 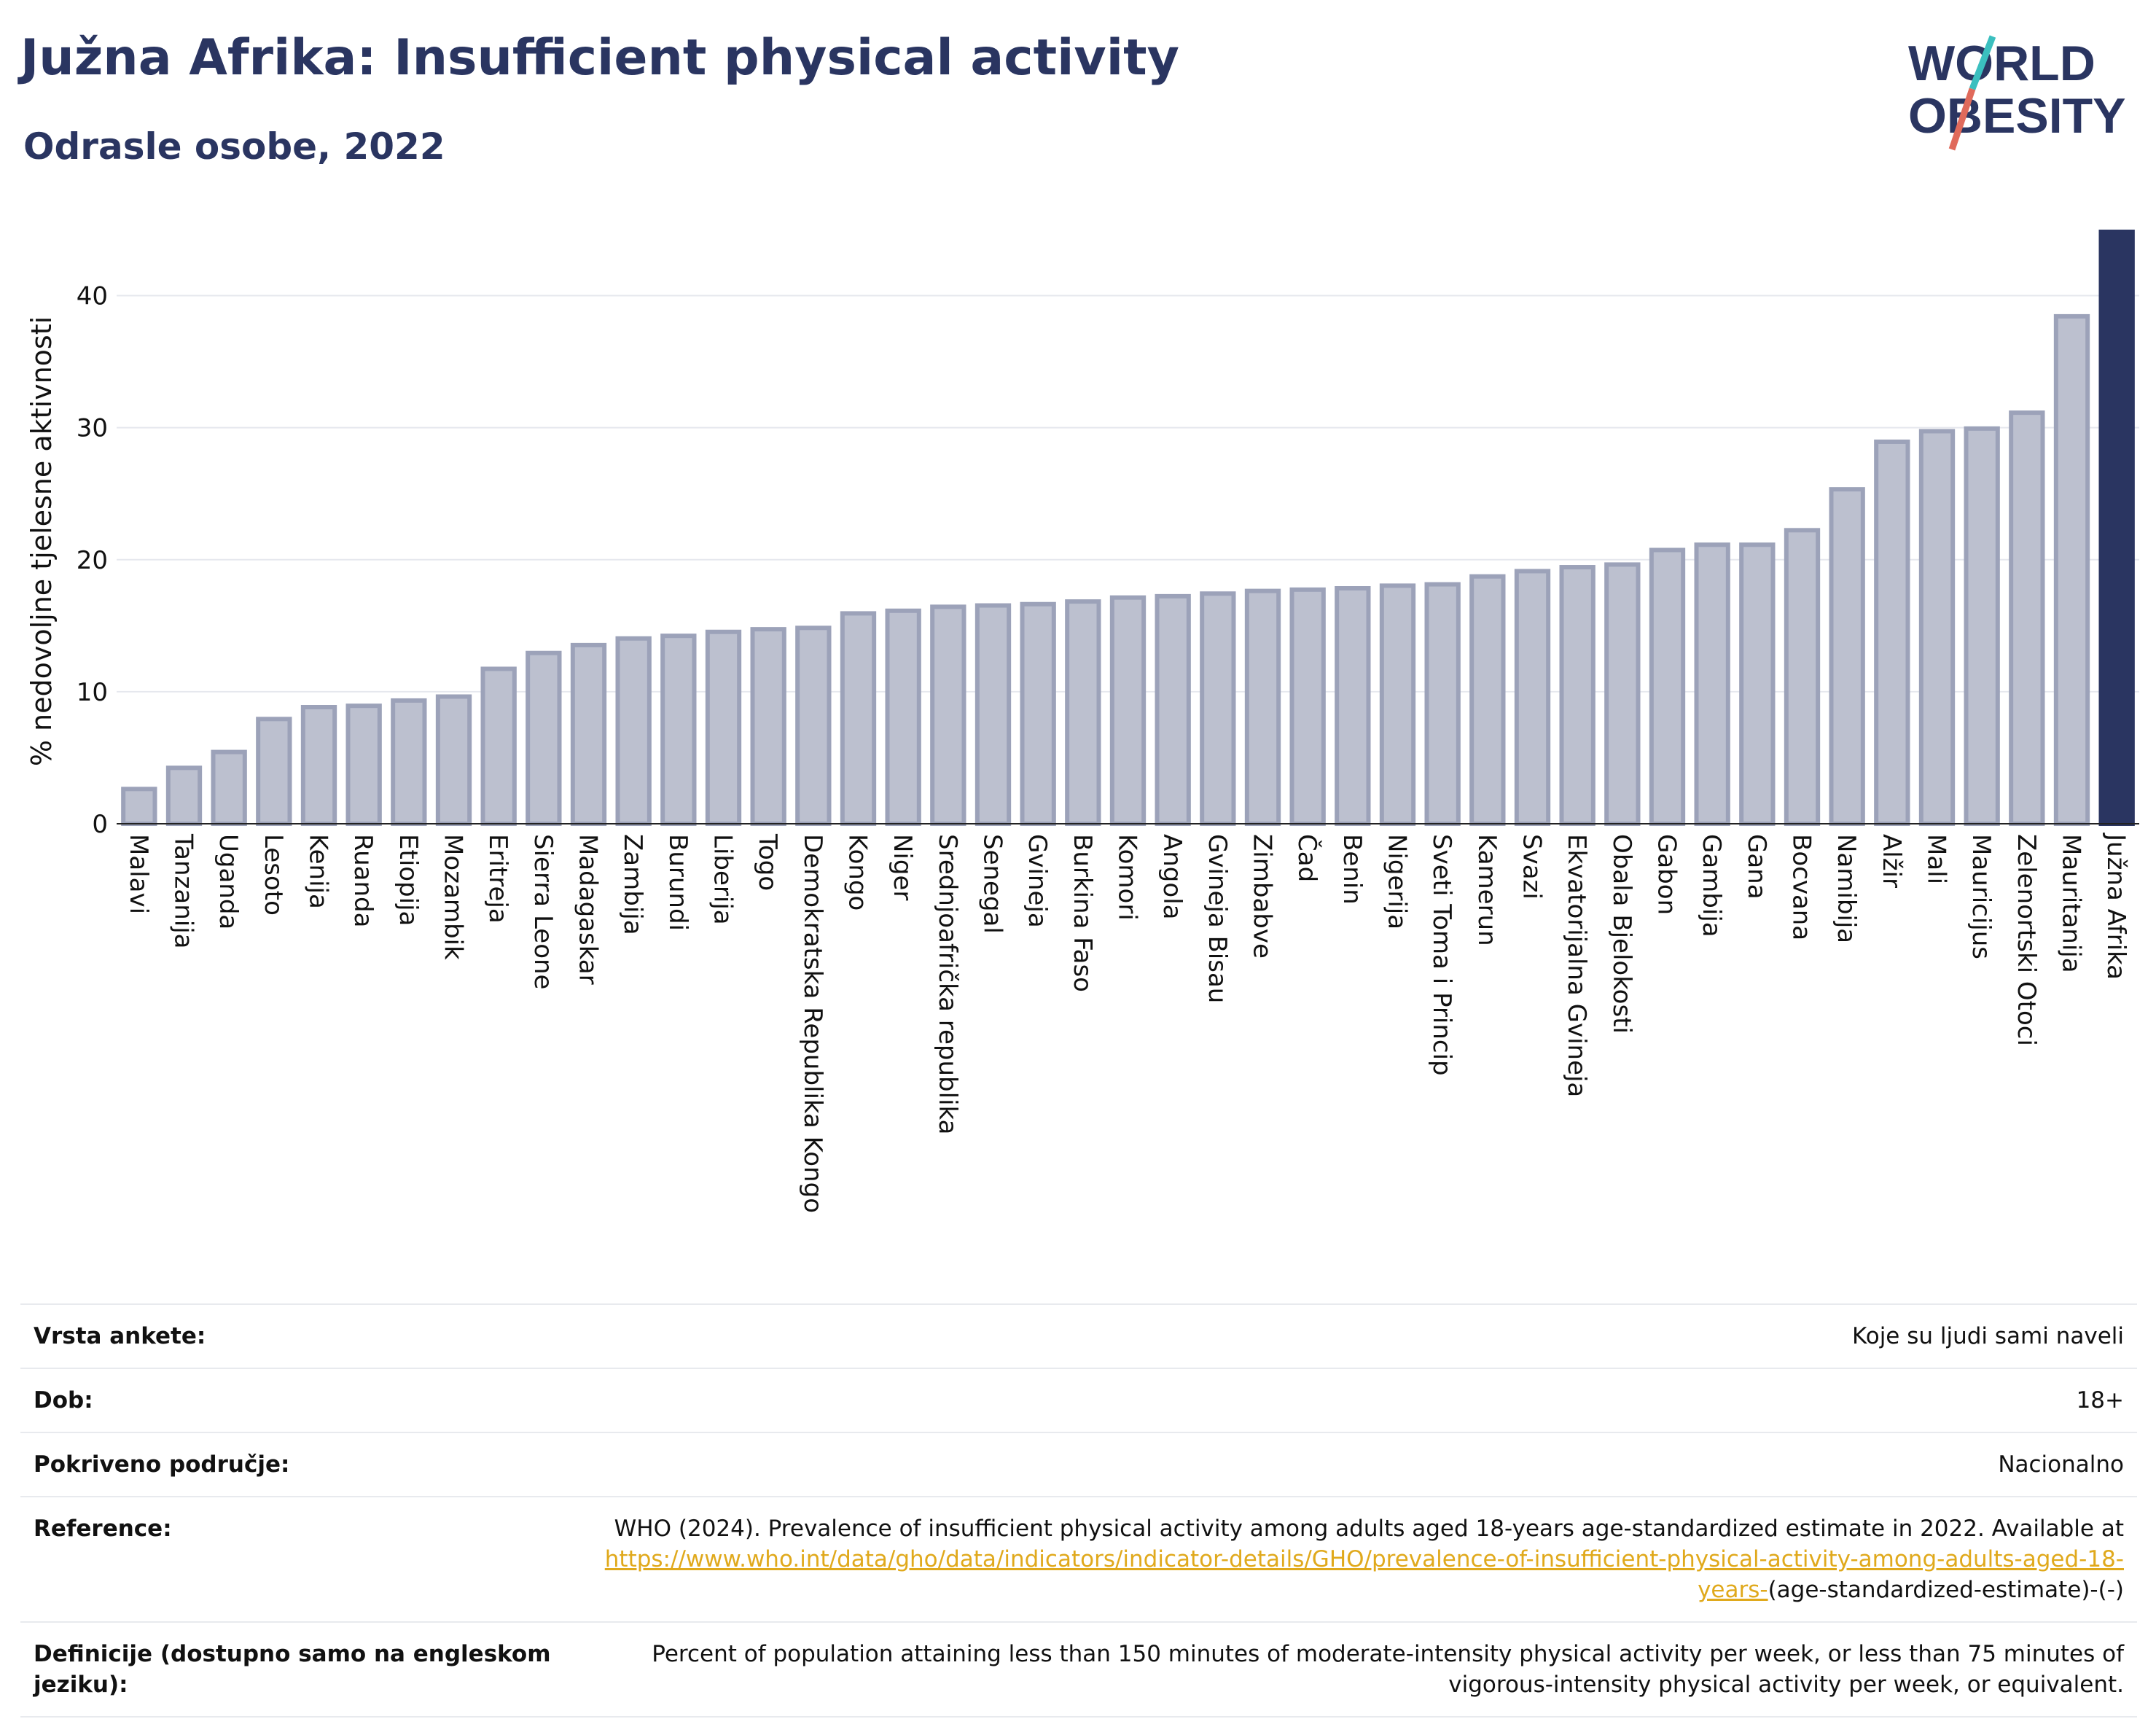 I want to click on bar-demokratska-republika-kongo, so click(x=814, y=725).